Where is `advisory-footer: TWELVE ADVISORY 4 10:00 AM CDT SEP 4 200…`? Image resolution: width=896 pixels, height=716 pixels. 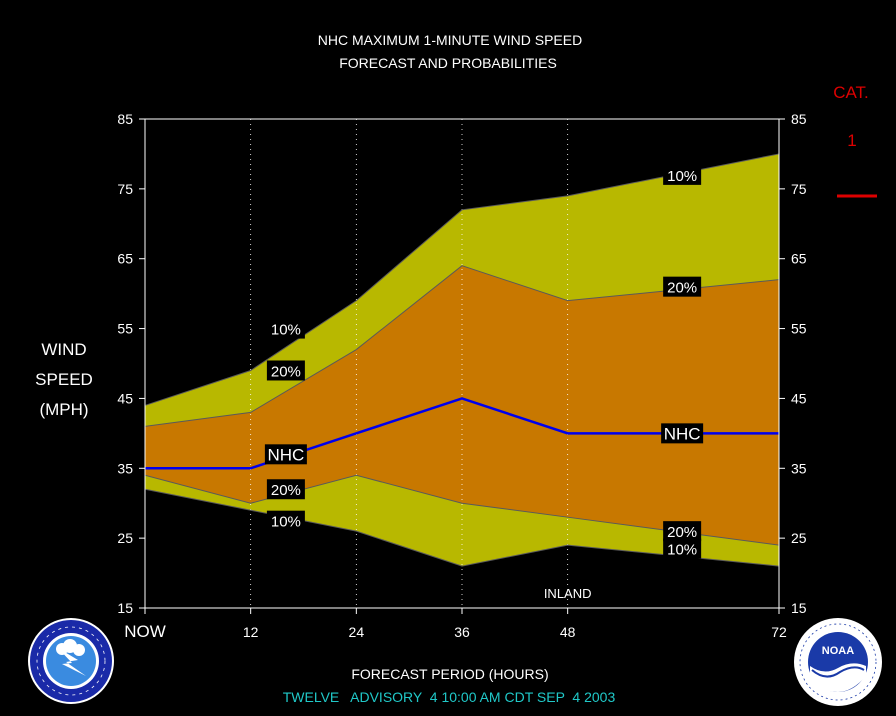 advisory-footer: TWELVE ADVISORY 4 10:00 AM CDT SEP 4 200… is located at coordinates (449, 697).